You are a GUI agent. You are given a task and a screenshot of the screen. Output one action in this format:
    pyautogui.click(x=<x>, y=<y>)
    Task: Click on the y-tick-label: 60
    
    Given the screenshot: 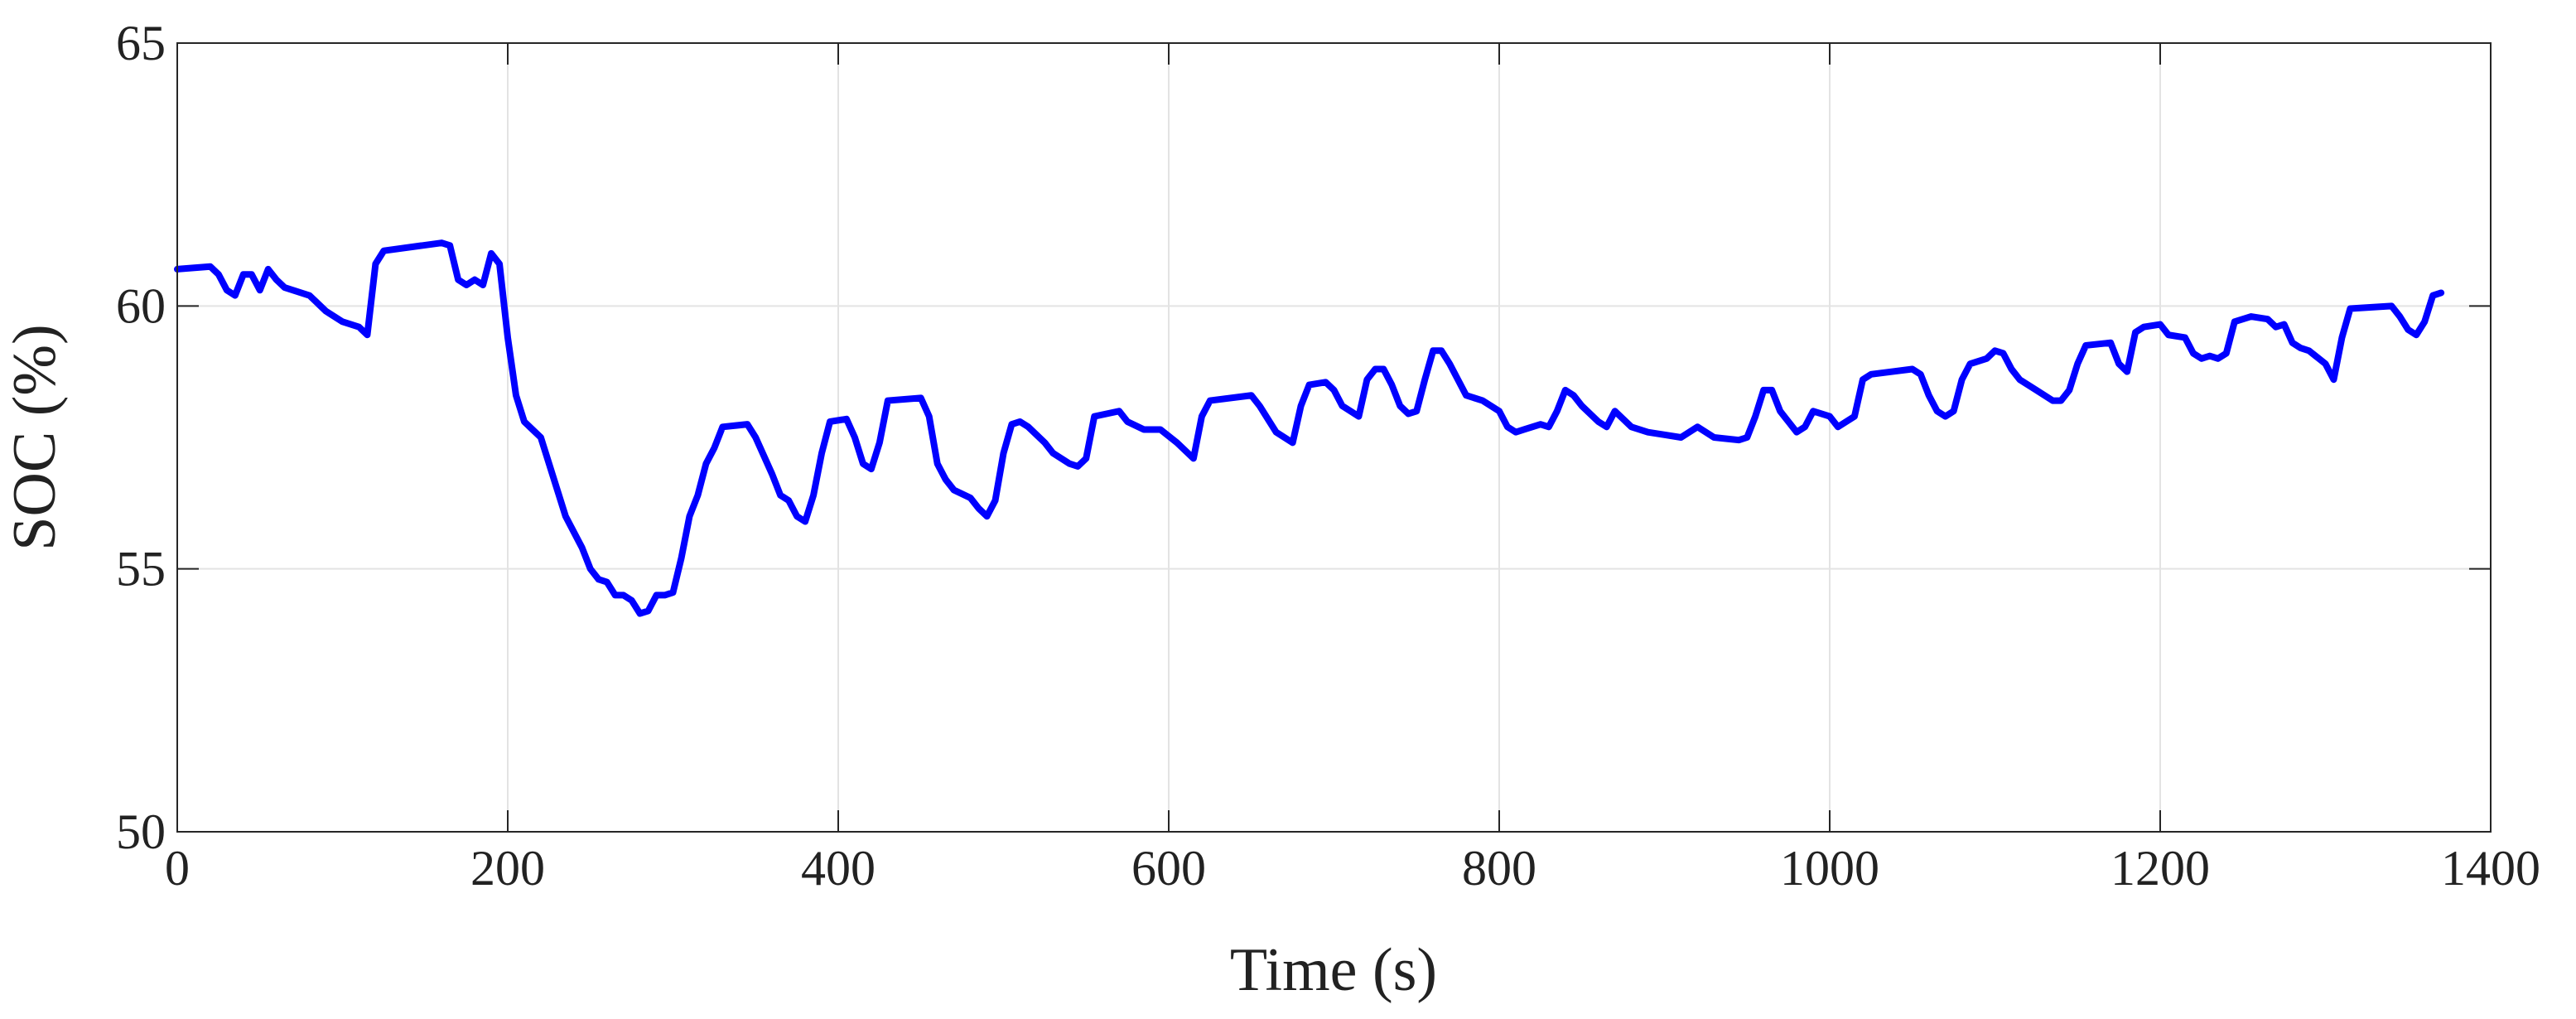 What is the action you would take?
    pyautogui.click(x=141, y=305)
    